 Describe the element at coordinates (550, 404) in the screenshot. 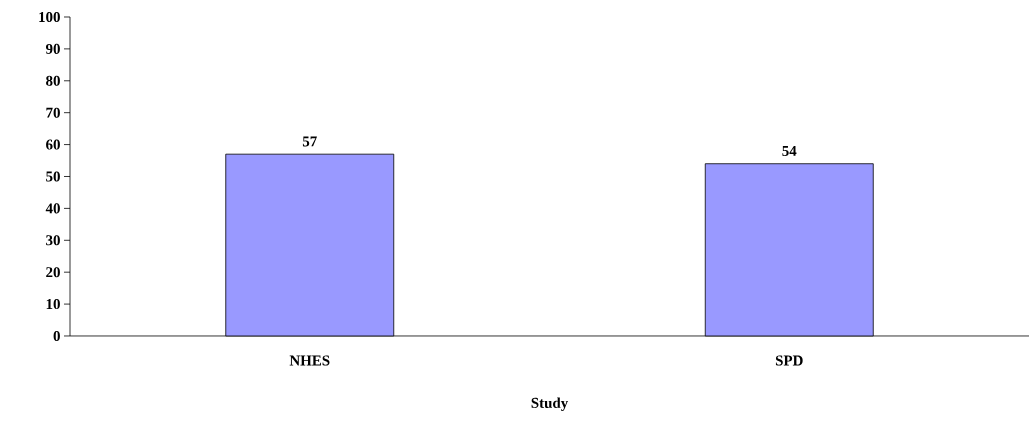

I see `x-axis-title: Study` at that location.